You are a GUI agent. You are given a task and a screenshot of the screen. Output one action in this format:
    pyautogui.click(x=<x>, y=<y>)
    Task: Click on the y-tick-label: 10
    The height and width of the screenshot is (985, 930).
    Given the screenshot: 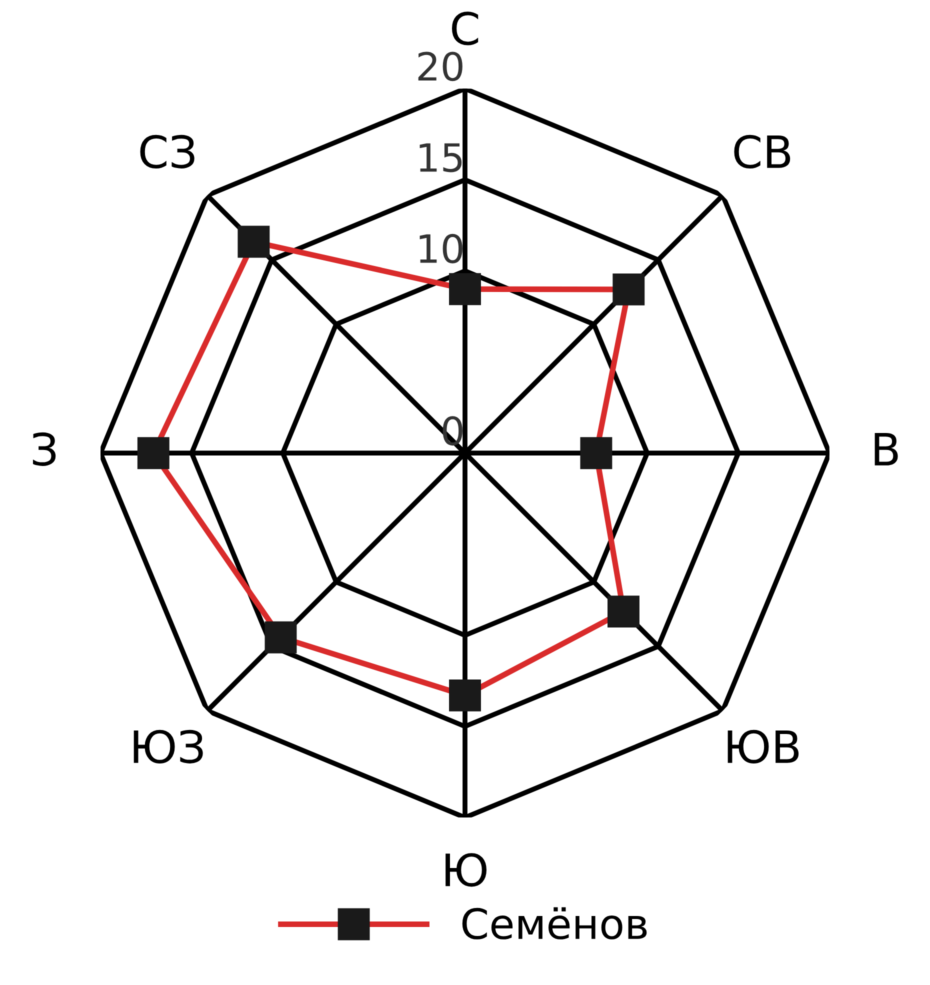 What is the action you would take?
    pyautogui.click(x=441, y=249)
    